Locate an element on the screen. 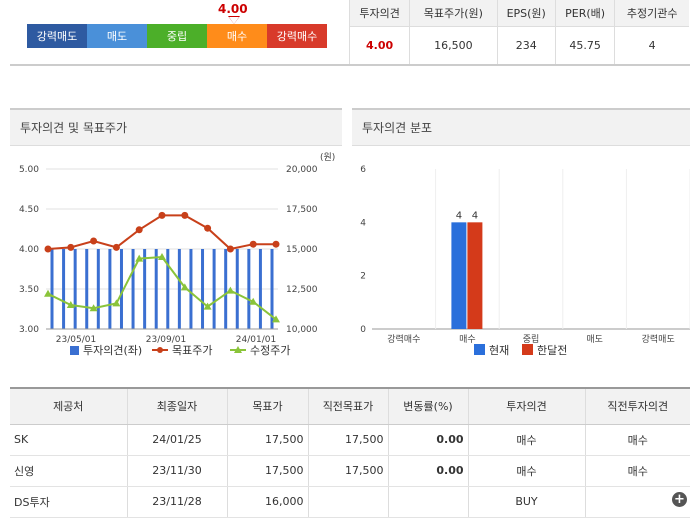  scale-neutral: 중립 is located at coordinates (177, 36).